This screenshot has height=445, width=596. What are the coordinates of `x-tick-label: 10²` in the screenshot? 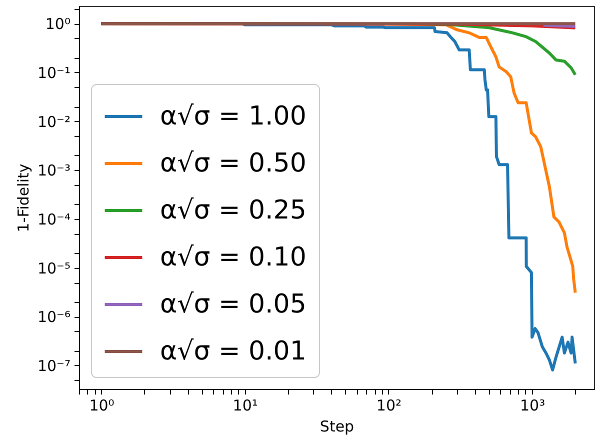 It's located at (389, 405).